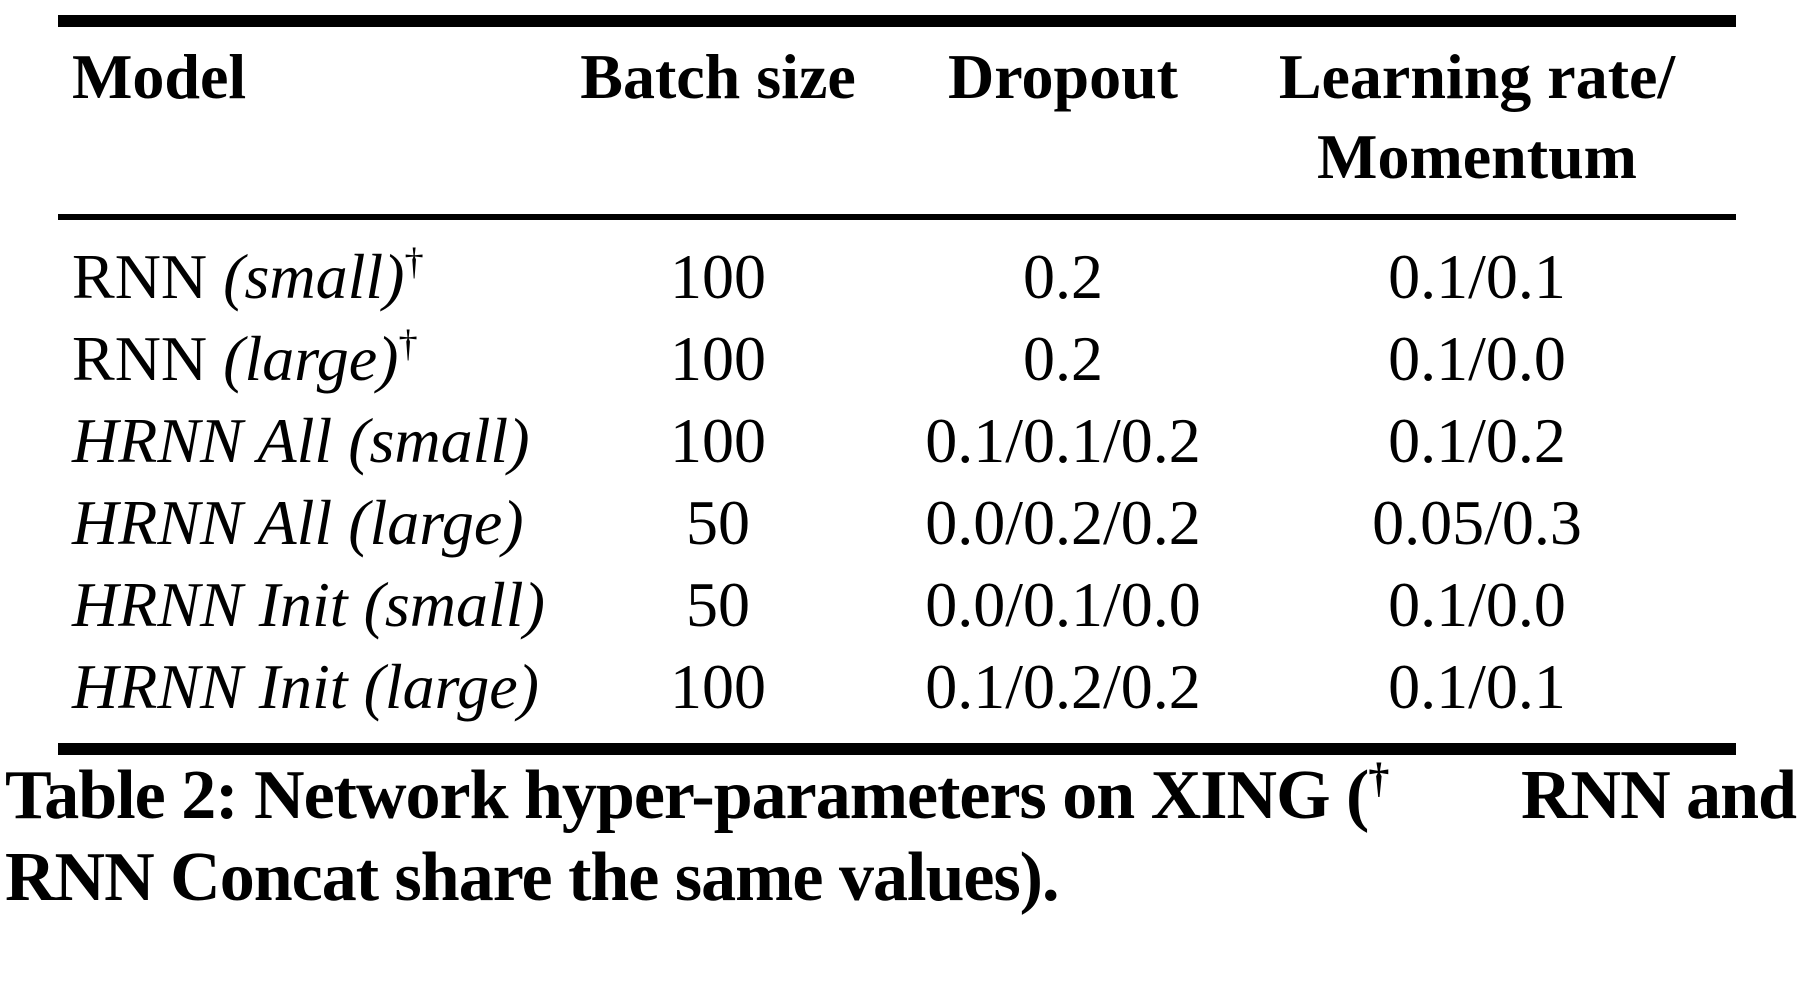  What do you see at coordinates (718, 117) in the screenshot?
I see `column-header-batch-size: Batch size` at bounding box center [718, 117].